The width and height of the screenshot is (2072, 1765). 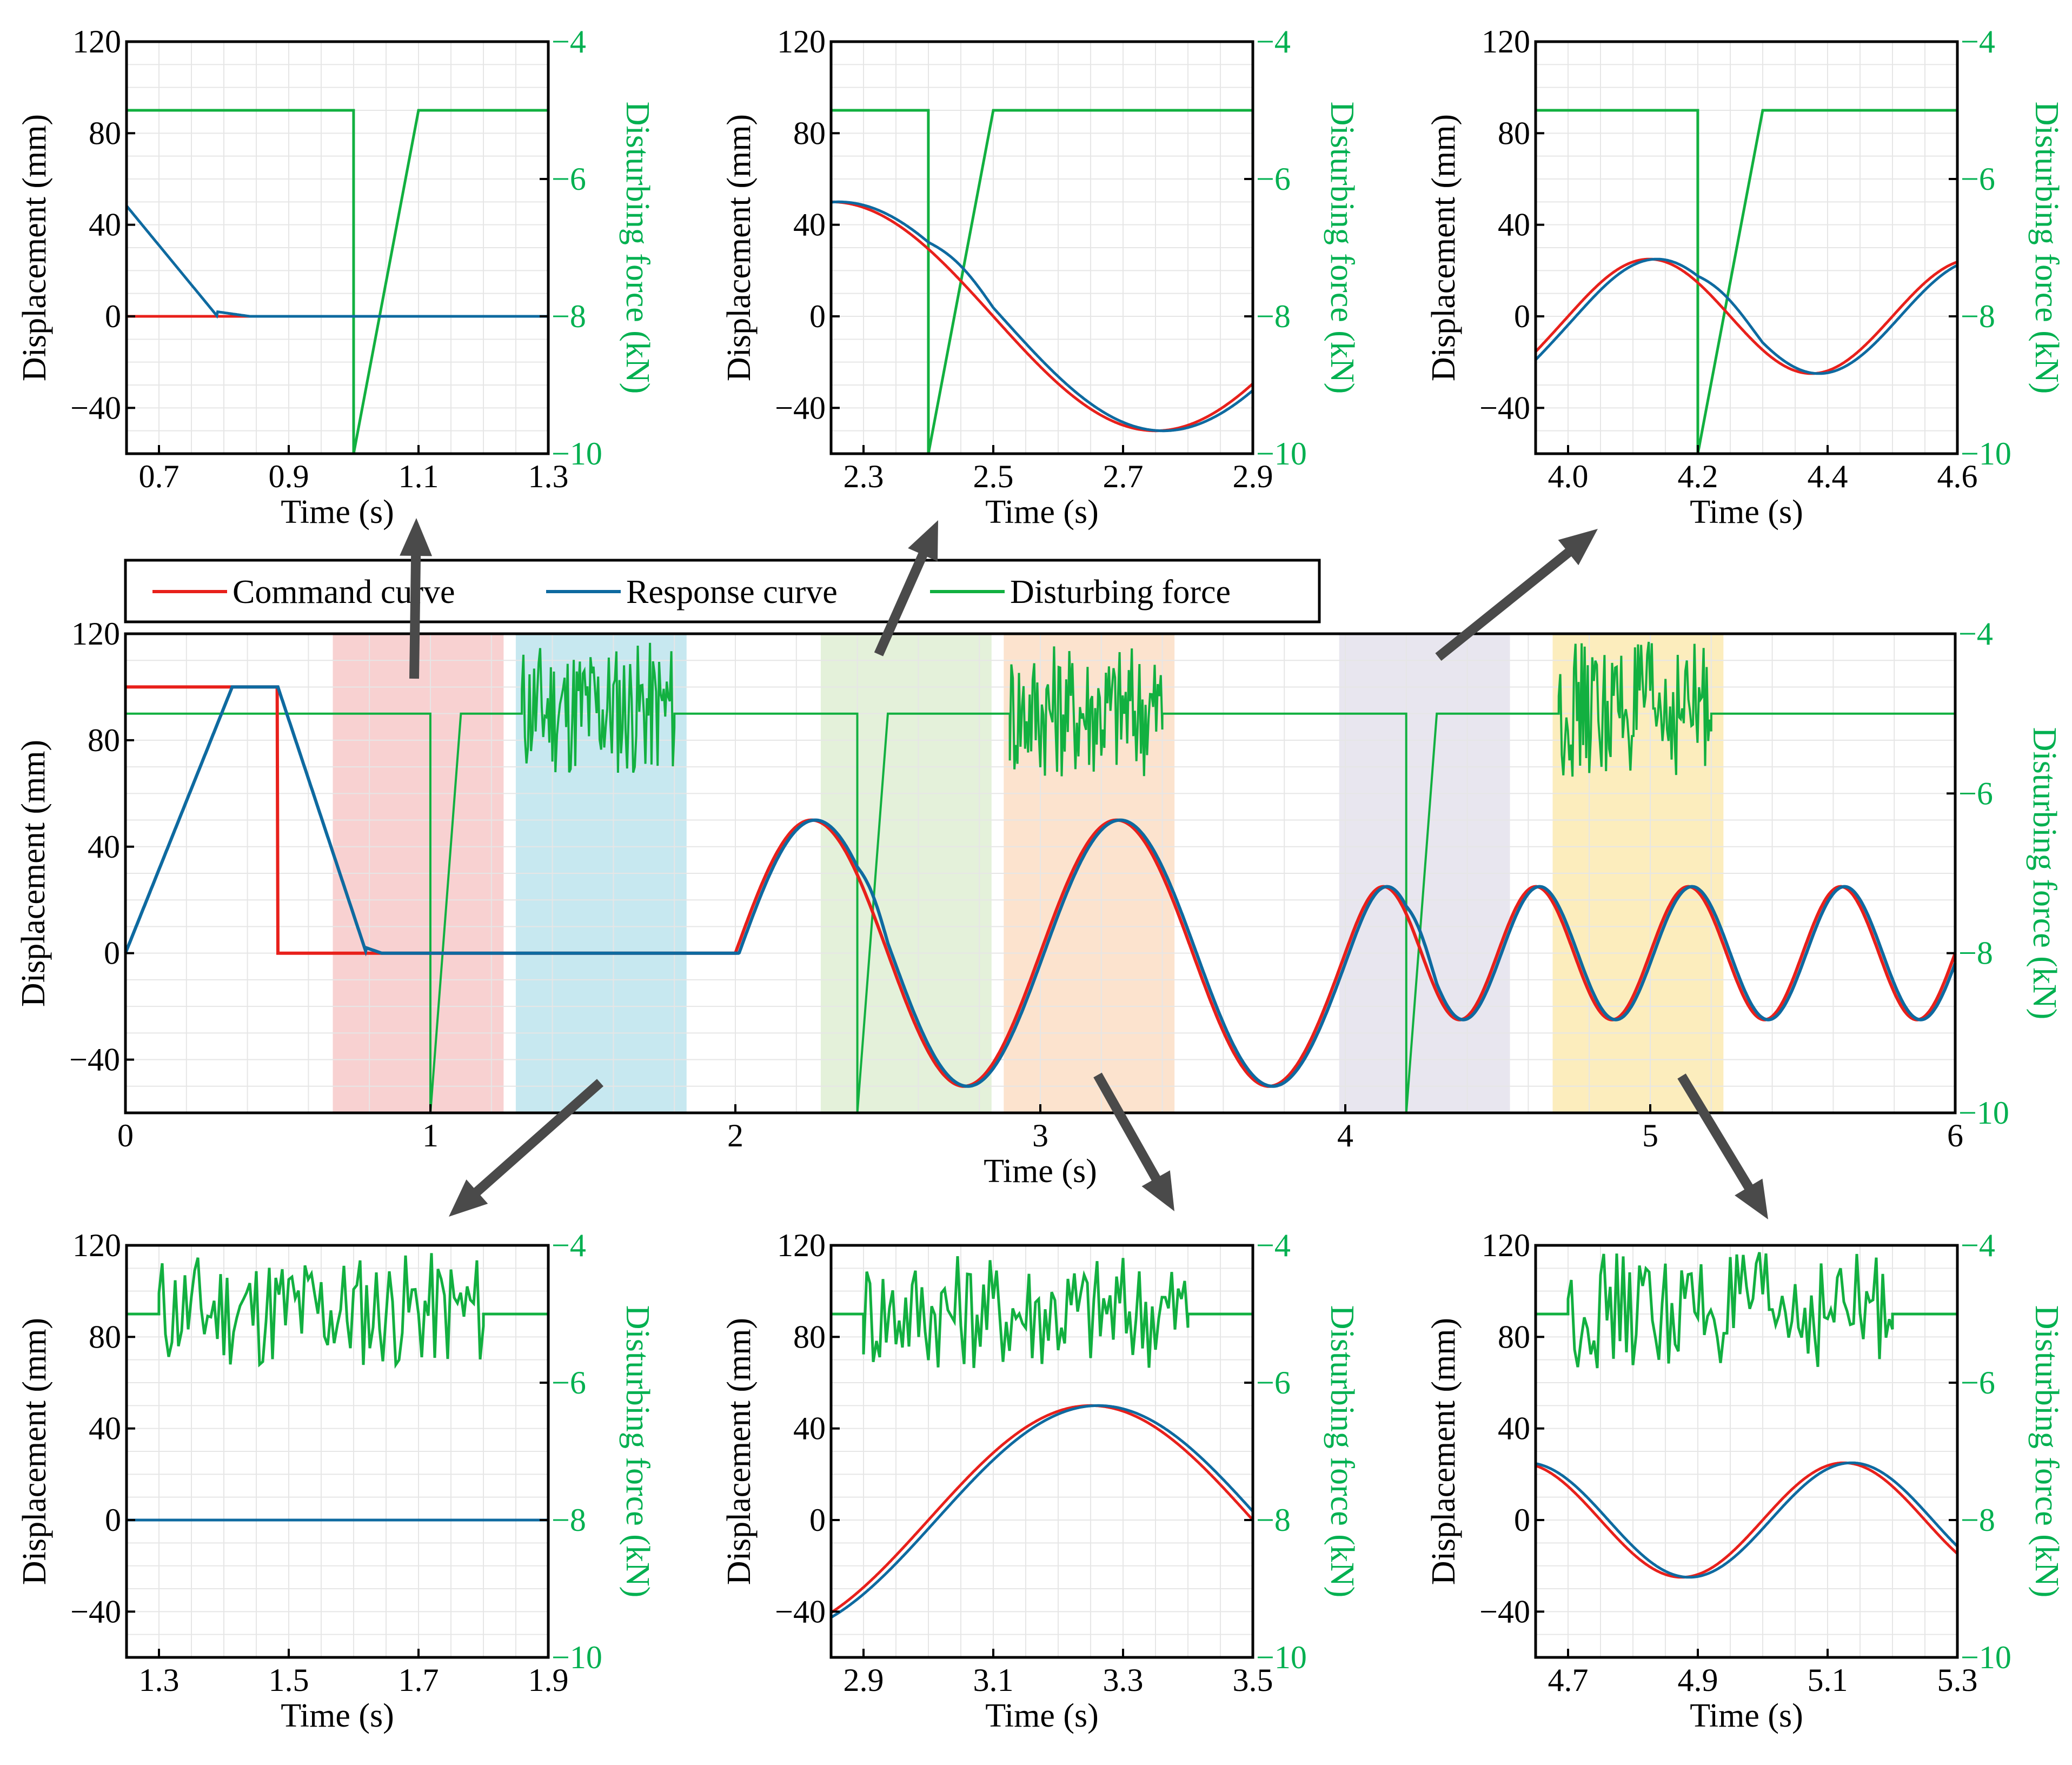 I want to click on x-tick-label: 3.5, so click(x=1253, y=1680).